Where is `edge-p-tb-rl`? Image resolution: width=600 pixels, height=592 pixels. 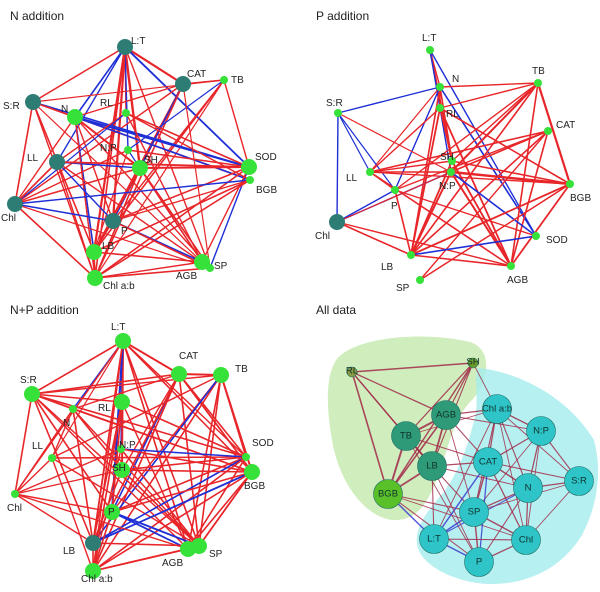 edge-p-tb-rl is located at coordinates (489, 95).